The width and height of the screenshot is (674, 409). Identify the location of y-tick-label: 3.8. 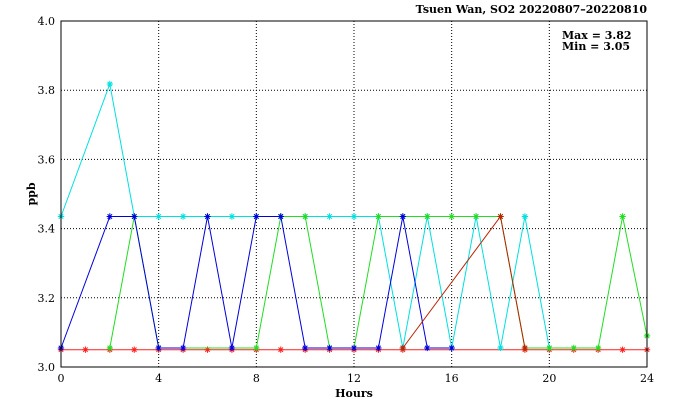
(47, 90).